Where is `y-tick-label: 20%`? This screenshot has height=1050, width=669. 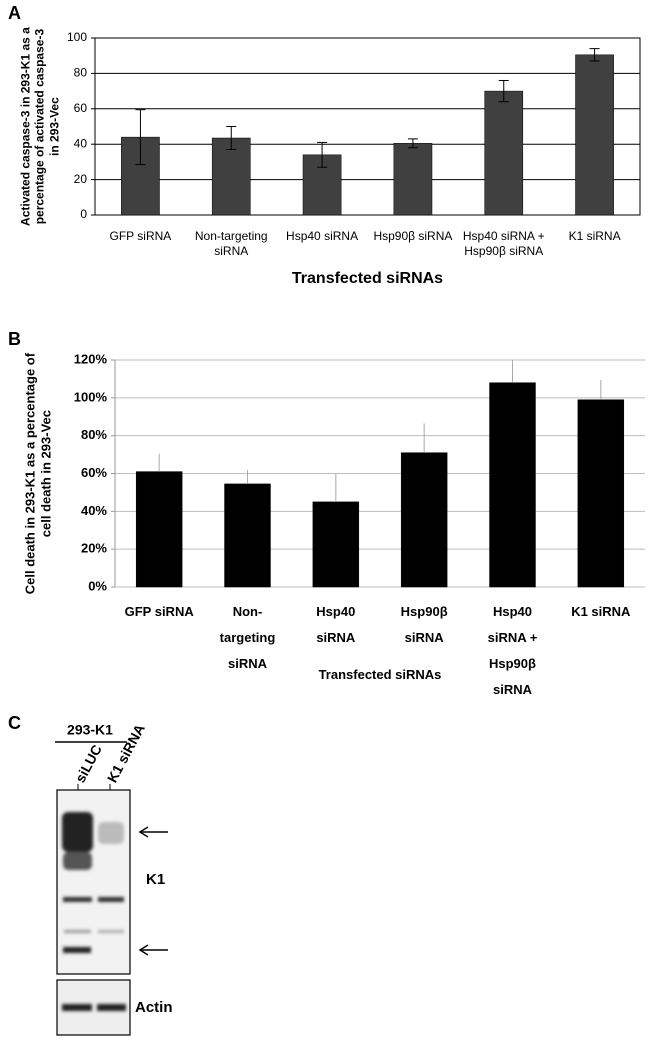
y-tick-label: 20% is located at coordinates (94, 548).